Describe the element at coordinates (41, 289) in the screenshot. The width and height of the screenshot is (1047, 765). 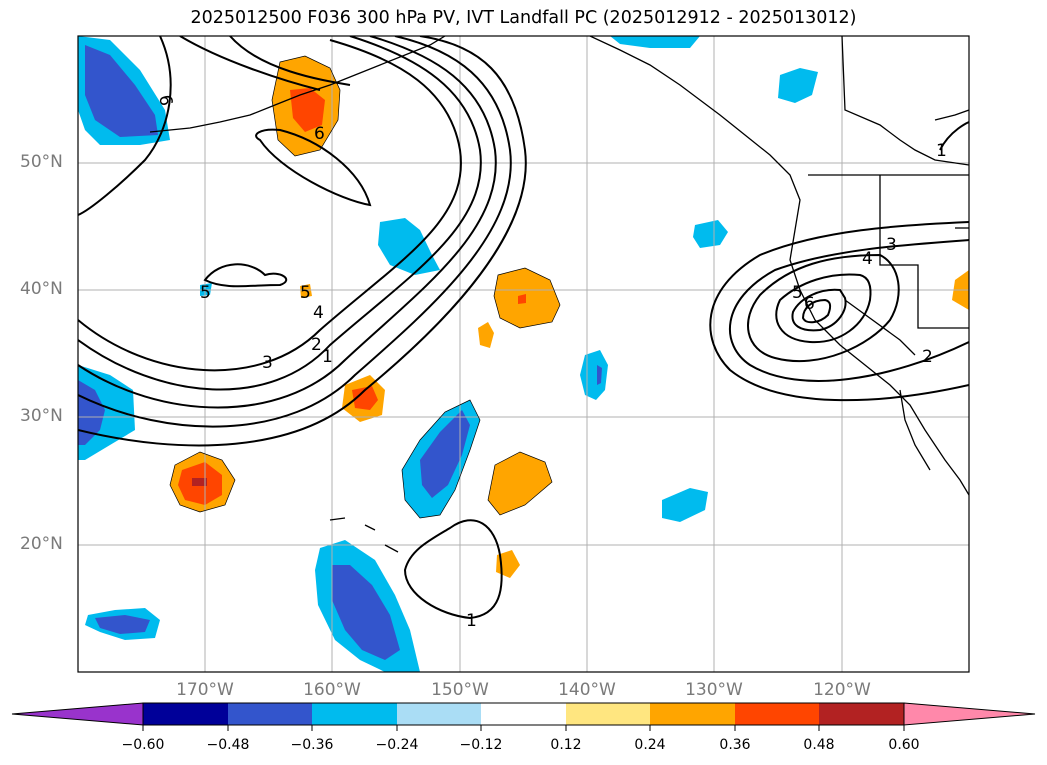
I see `lat-label: 40°N` at that location.